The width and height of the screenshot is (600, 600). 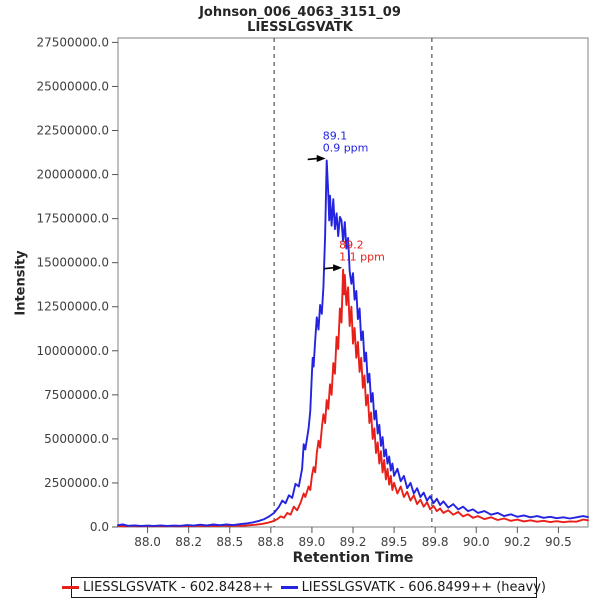 What do you see at coordinates (351, 245) in the screenshot?
I see `peak-annotation-rt: 89.2` at bounding box center [351, 245].